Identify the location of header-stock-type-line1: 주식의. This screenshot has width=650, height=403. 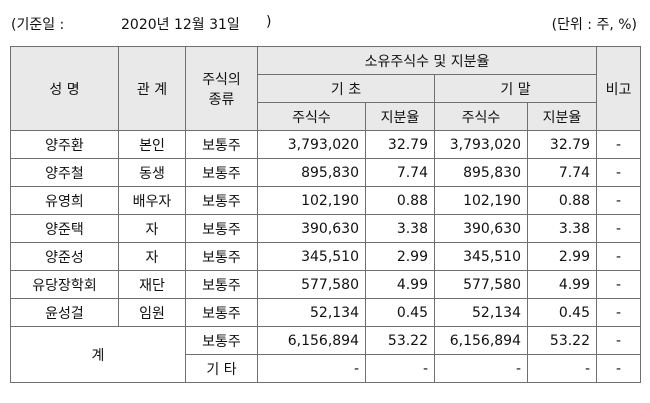
(221, 79).